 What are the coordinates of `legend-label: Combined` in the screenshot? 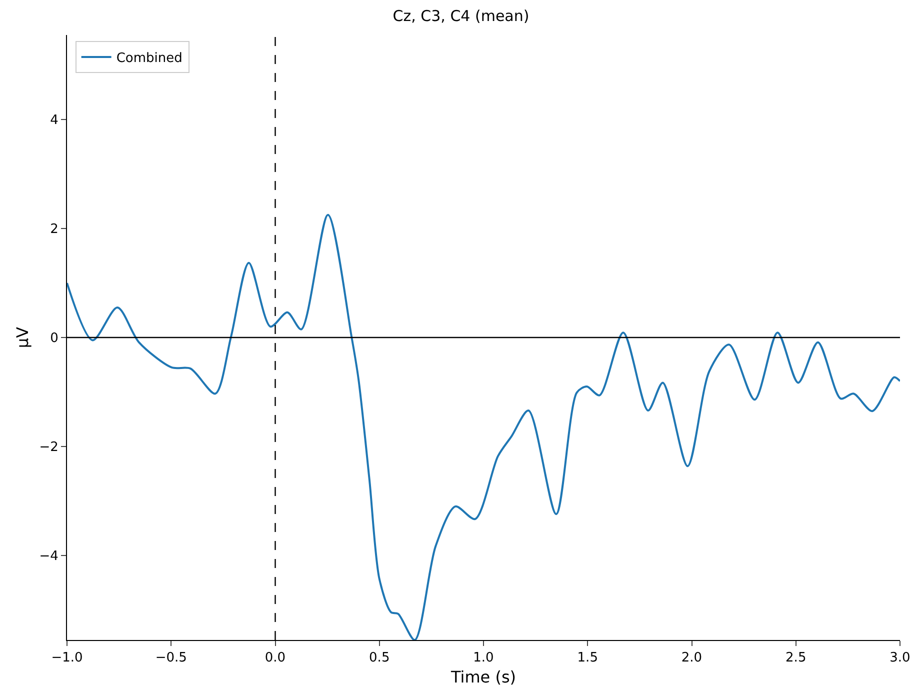 It's located at (149, 58).